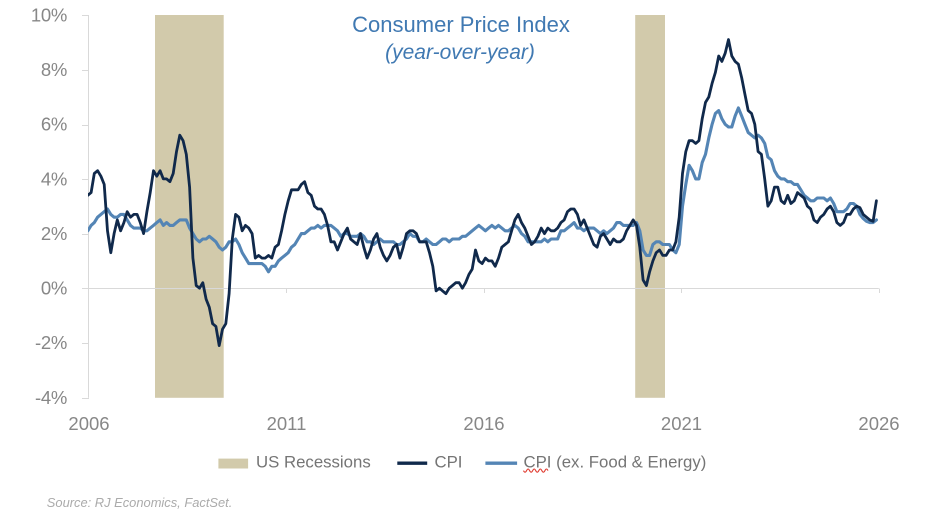 This screenshot has height=522, width=936. What do you see at coordinates (461, 24) in the screenshot?
I see `svg-text: Consumer Price Index` at bounding box center [461, 24].